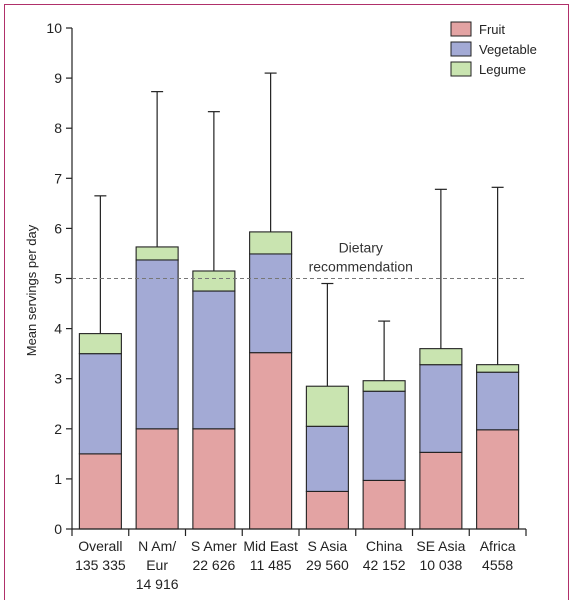 The image size is (572, 602). What do you see at coordinates (299, 259) in the screenshot?
I see `reference-line-group: Dietary recommendation` at bounding box center [299, 259].